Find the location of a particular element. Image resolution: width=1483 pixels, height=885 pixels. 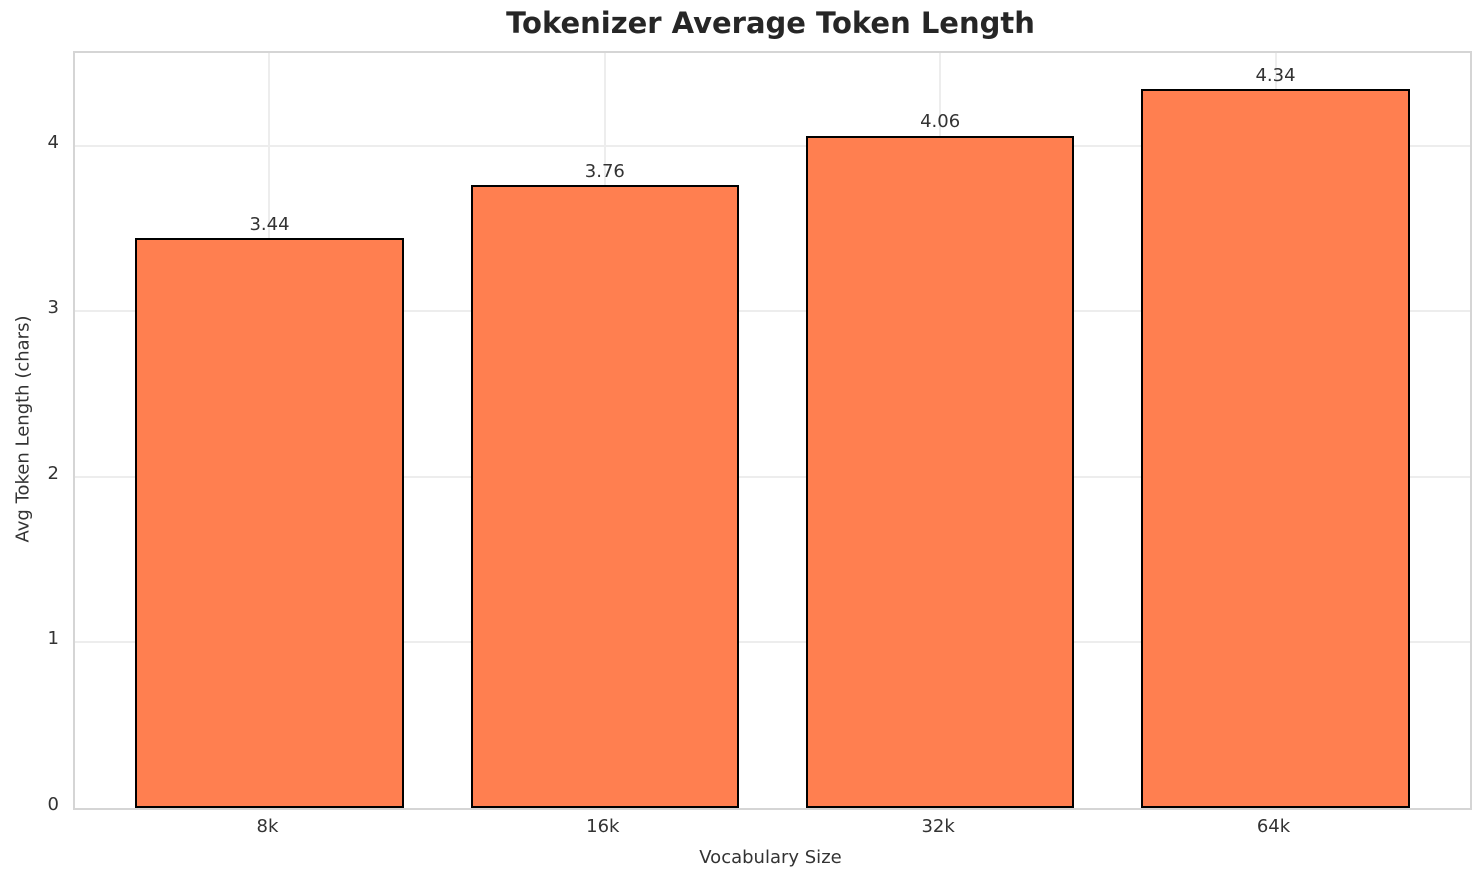

bar-value-label: 4.06 is located at coordinates (940, 121).